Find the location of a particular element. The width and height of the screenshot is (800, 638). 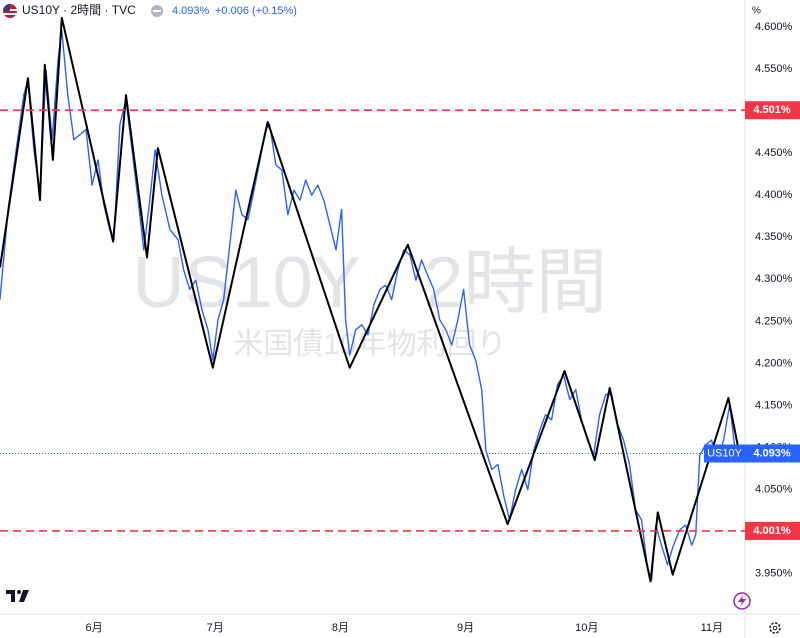

settings-icon is located at coordinates (775, 628).